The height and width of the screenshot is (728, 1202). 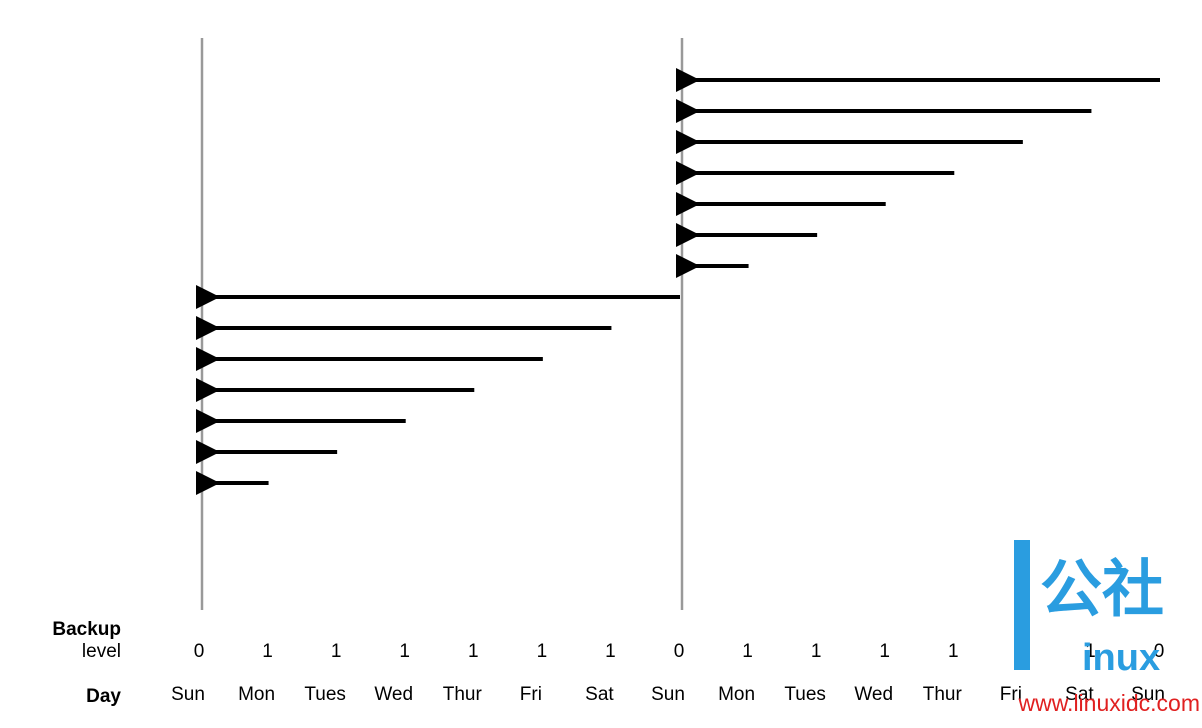 What do you see at coordinates (1109, 703) in the screenshot?
I see `watermark-url: www.linuxidc.com` at bounding box center [1109, 703].